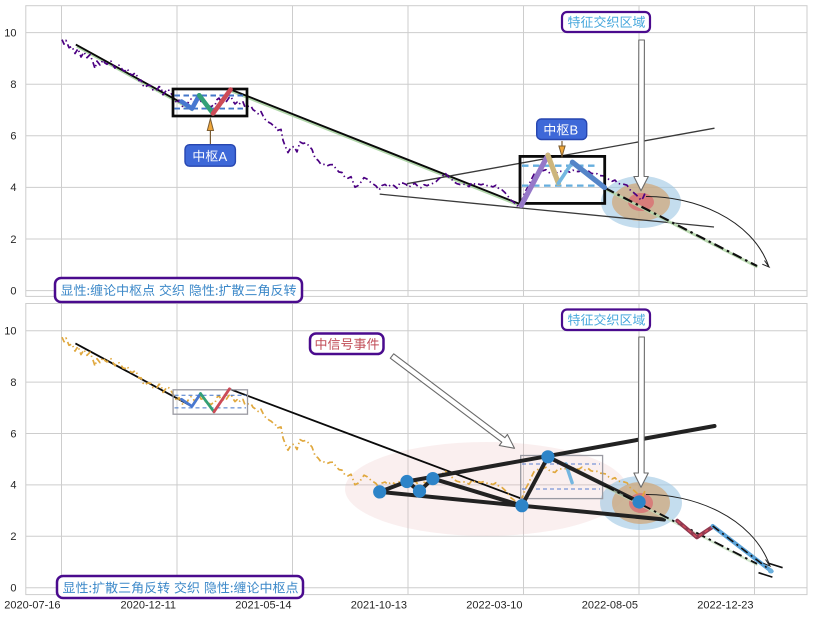 The width and height of the screenshot is (813, 622). I want to click on svg-text: 2020-07-16, so click(32, 606).